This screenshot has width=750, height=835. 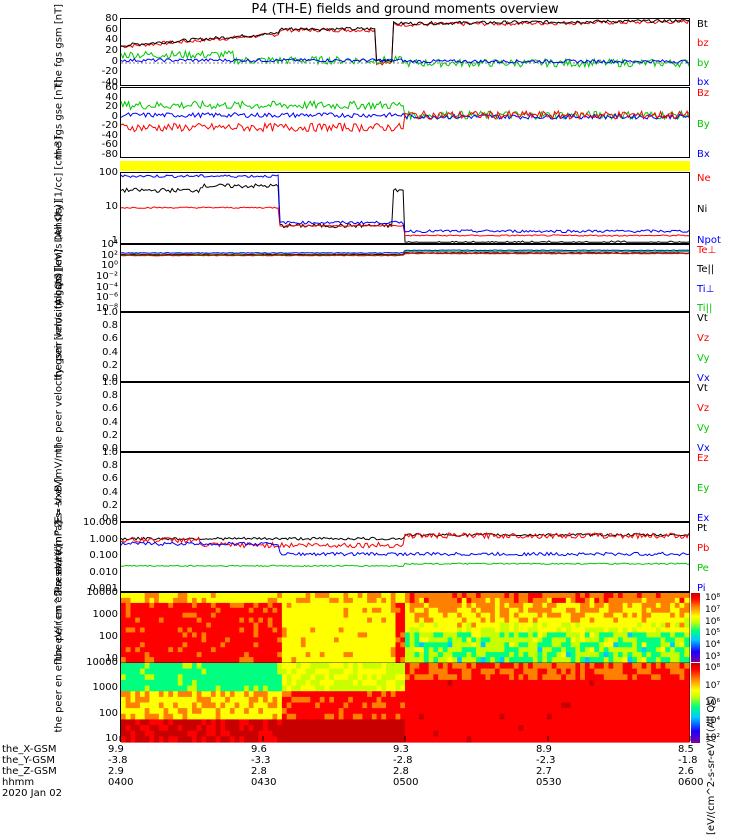 I want to click on xaxis-row-label: the_Y-GSM, so click(x=29, y=760).